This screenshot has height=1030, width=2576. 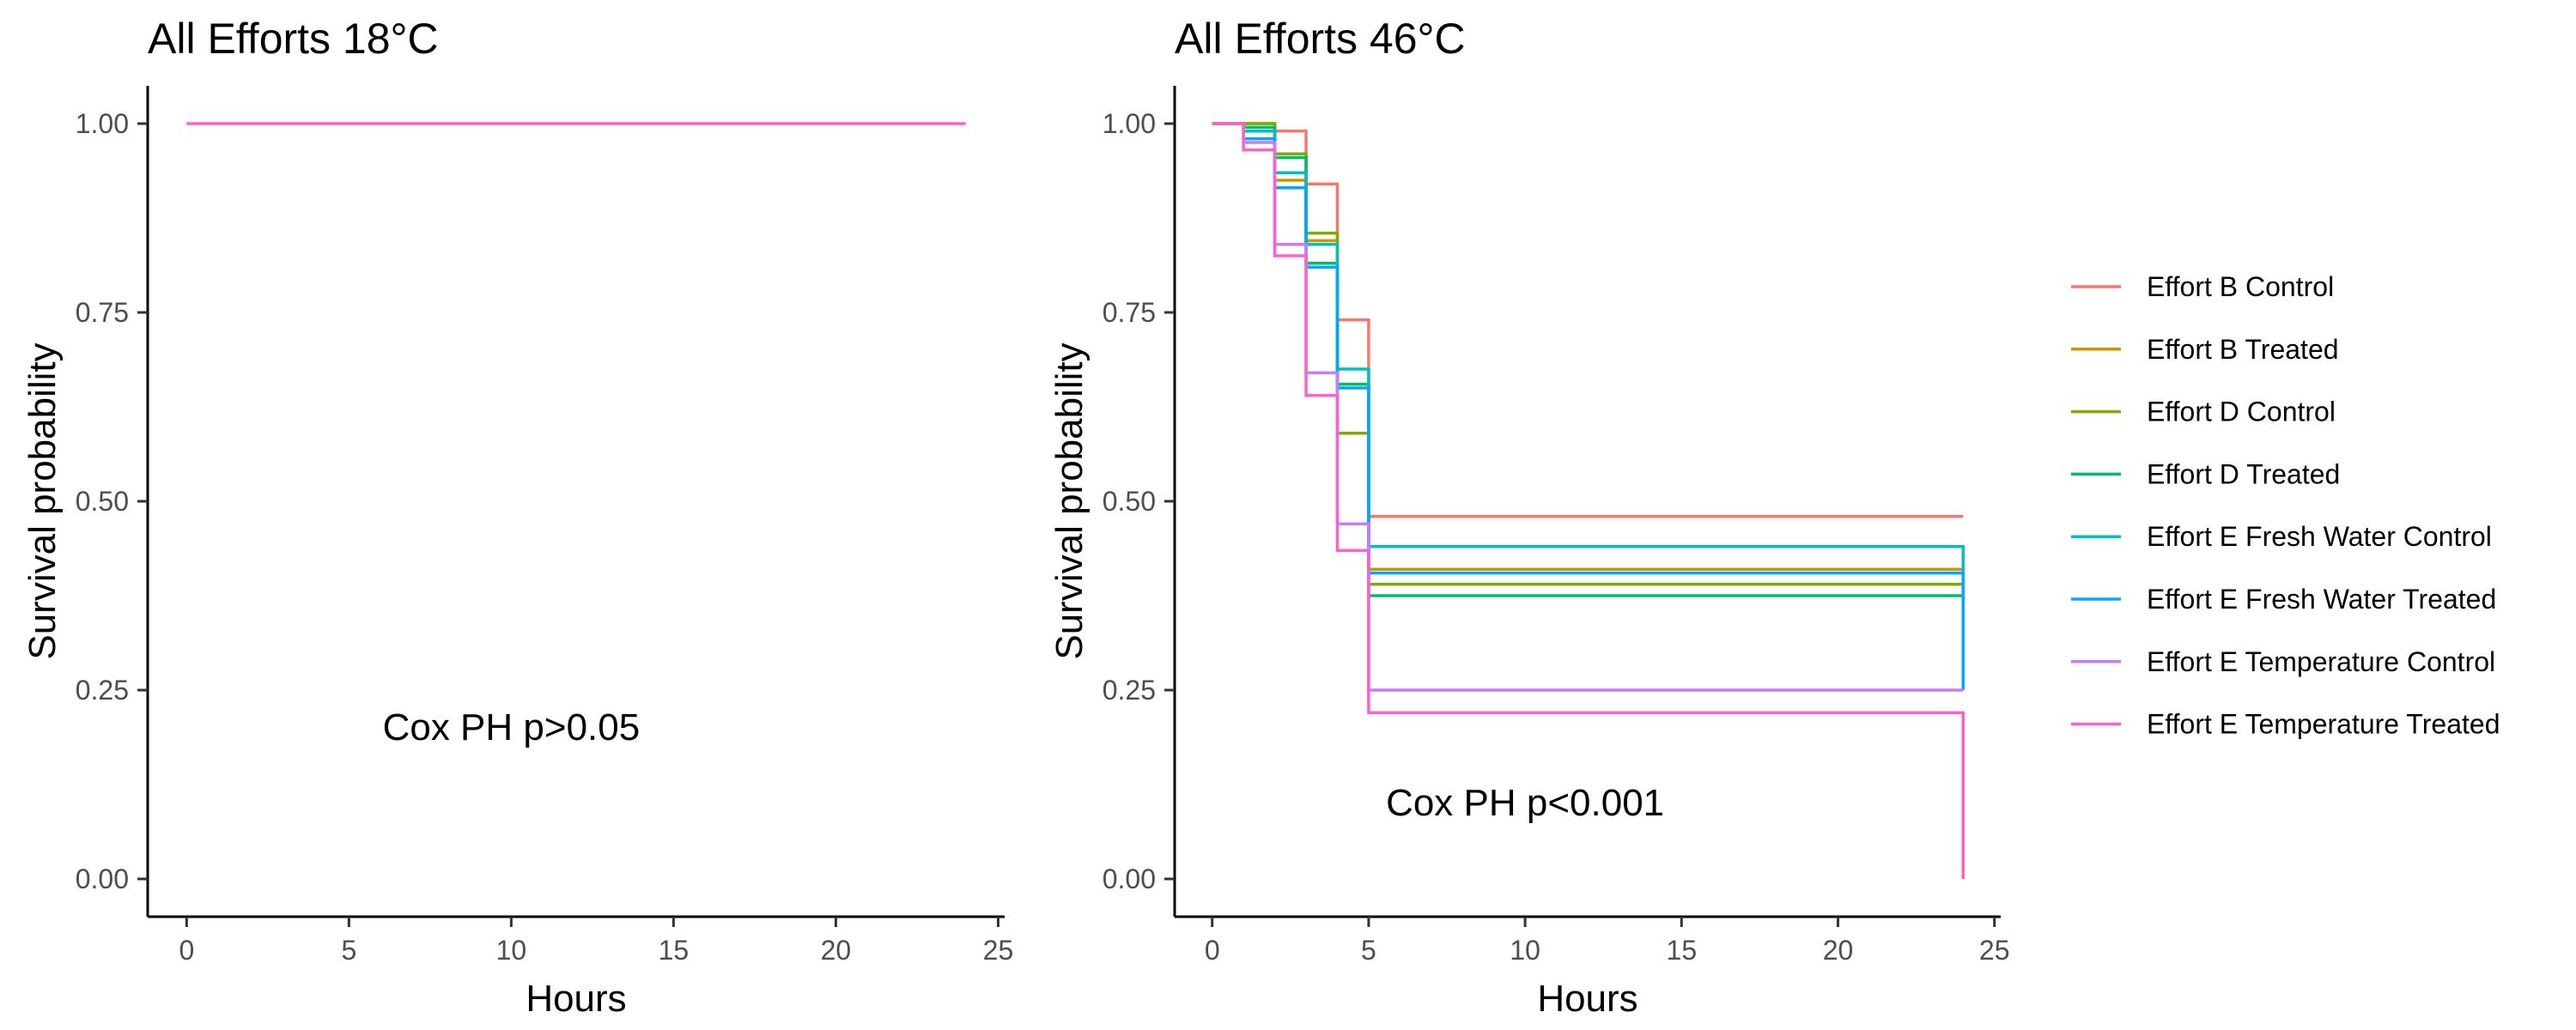 What do you see at coordinates (2244, 473) in the screenshot?
I see `legend-label: Effort D Treated` at bounding box center [2244, 473].